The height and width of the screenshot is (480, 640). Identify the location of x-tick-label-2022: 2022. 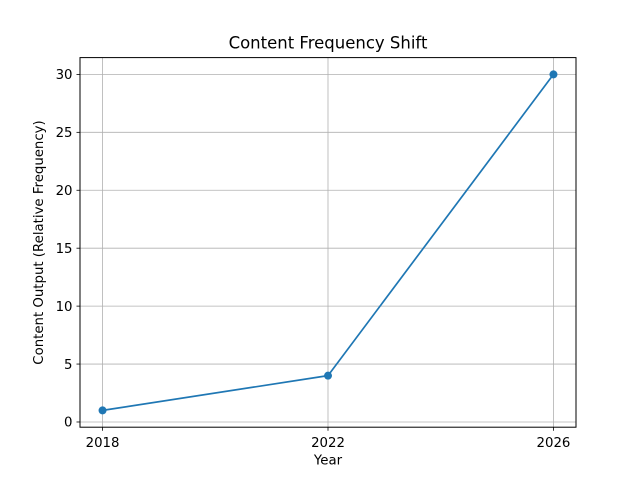
(328, 443).